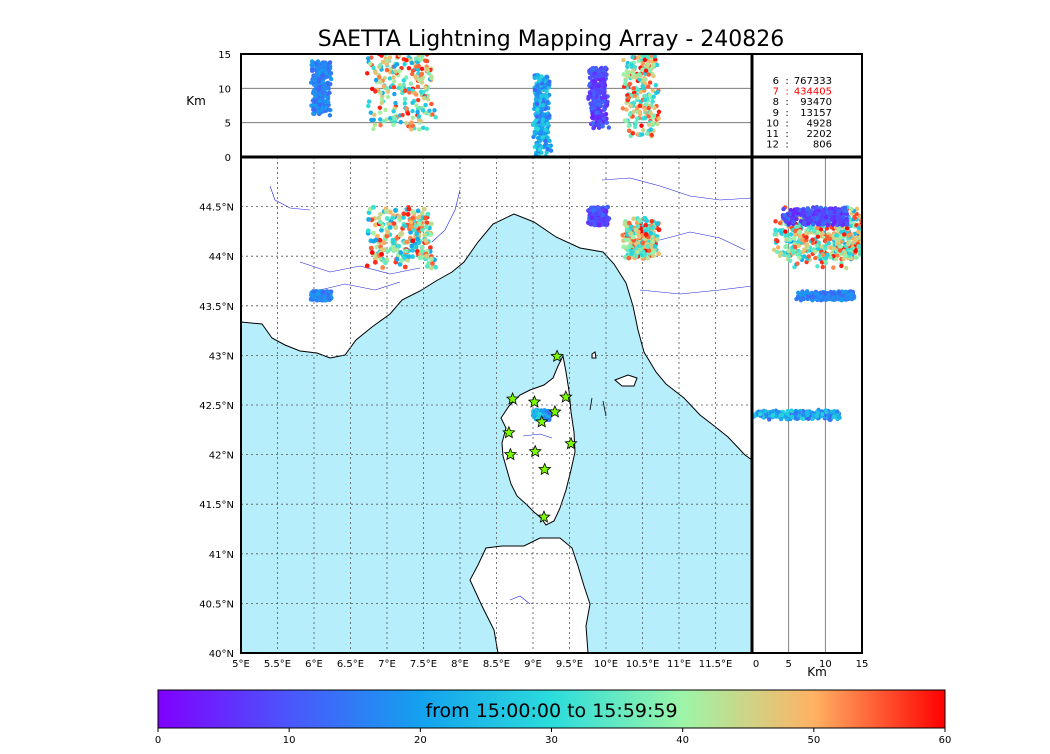  I want to click on source-count-label: 7, so click(776, 92).